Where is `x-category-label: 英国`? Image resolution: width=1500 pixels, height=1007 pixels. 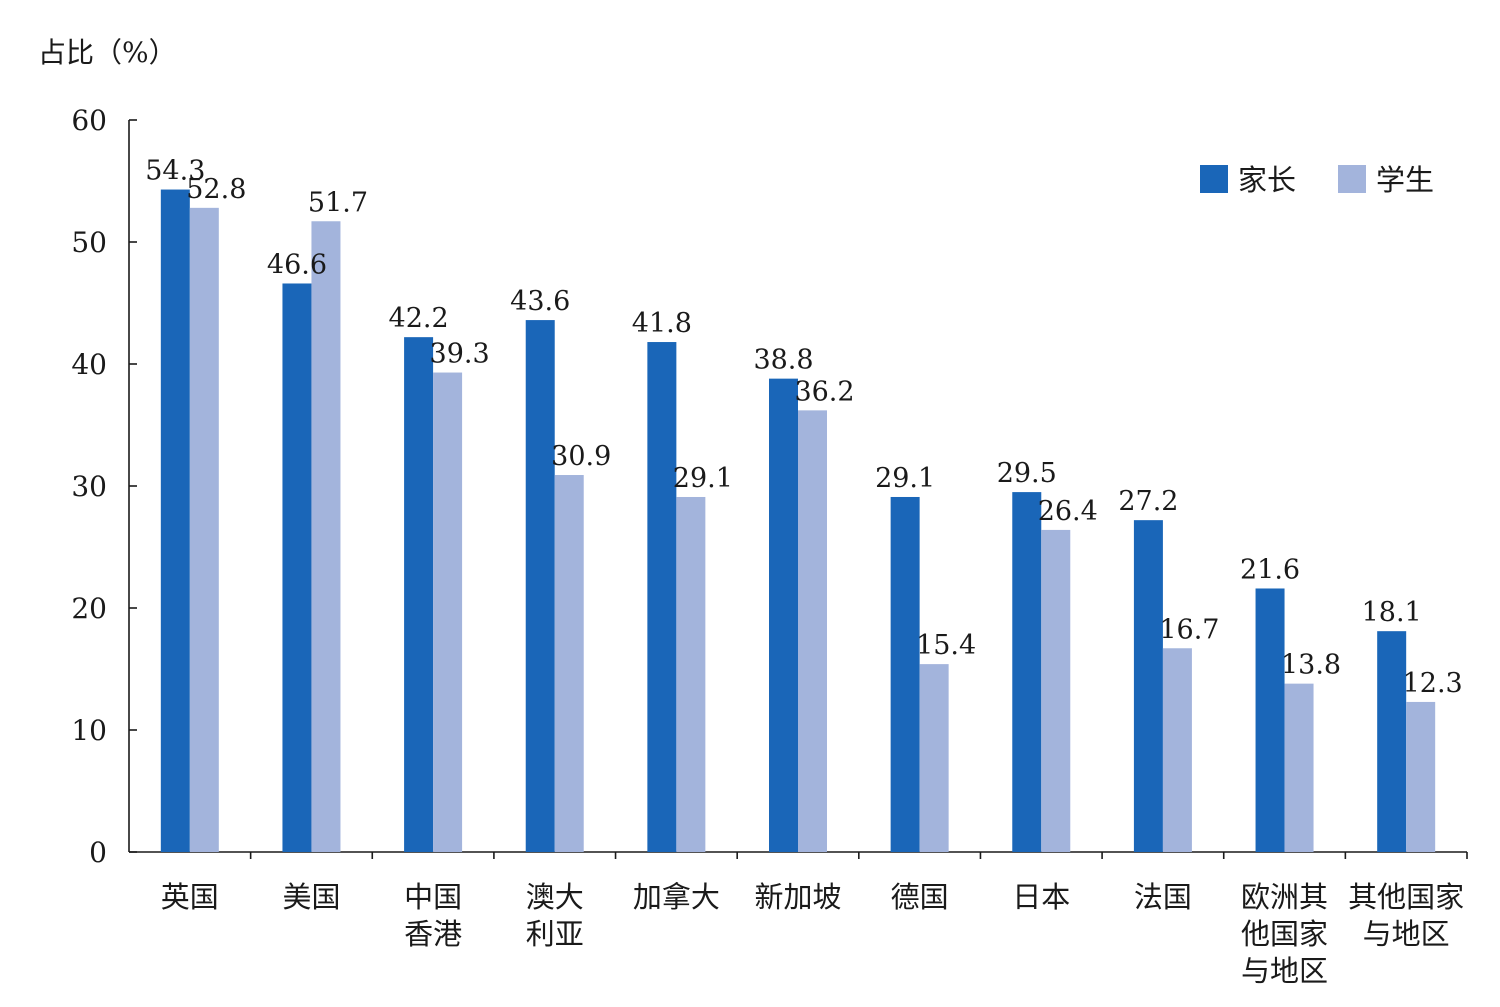
x-category-label: 英国 is located at coordinates (190, 897).